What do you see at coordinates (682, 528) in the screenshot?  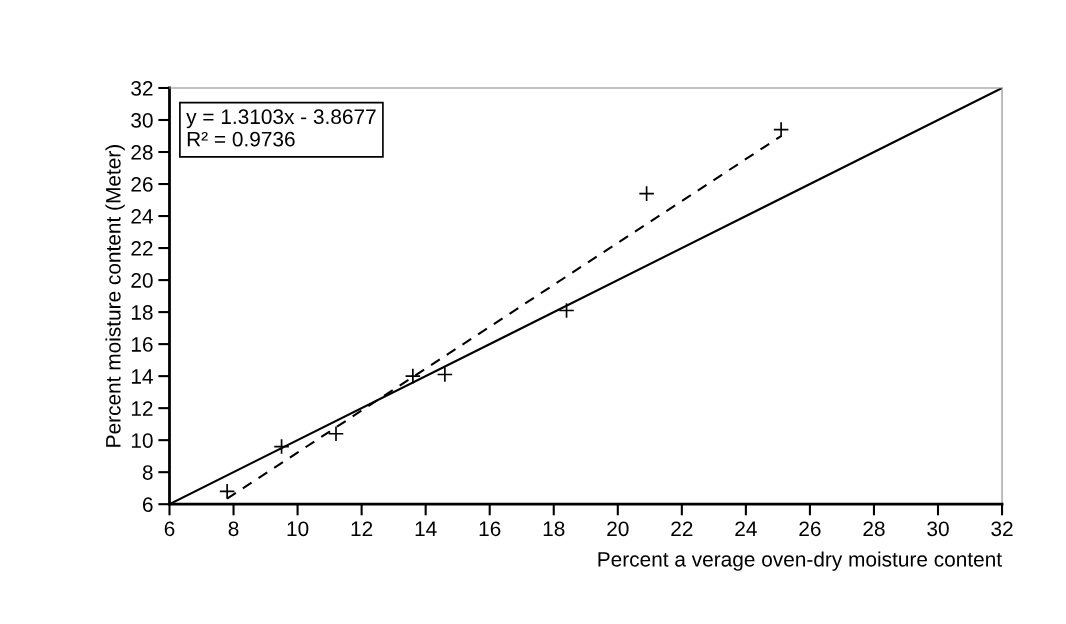 I see `x-tick-label: 22` at bounding box center [682, 528].